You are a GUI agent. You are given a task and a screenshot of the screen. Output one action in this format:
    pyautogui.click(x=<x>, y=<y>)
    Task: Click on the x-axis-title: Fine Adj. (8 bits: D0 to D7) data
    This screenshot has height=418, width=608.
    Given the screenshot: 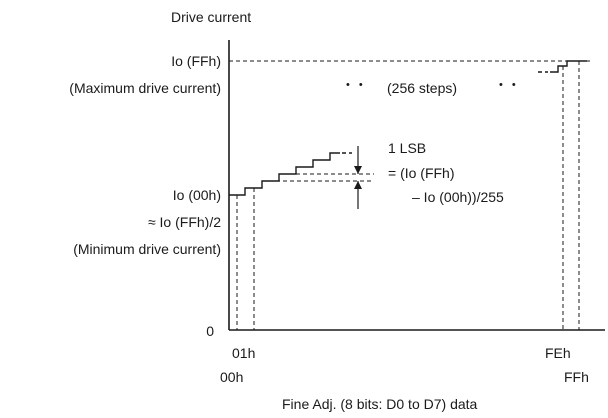 What is the action you would take?
    pyautogui.click(x=380, y=404)
    